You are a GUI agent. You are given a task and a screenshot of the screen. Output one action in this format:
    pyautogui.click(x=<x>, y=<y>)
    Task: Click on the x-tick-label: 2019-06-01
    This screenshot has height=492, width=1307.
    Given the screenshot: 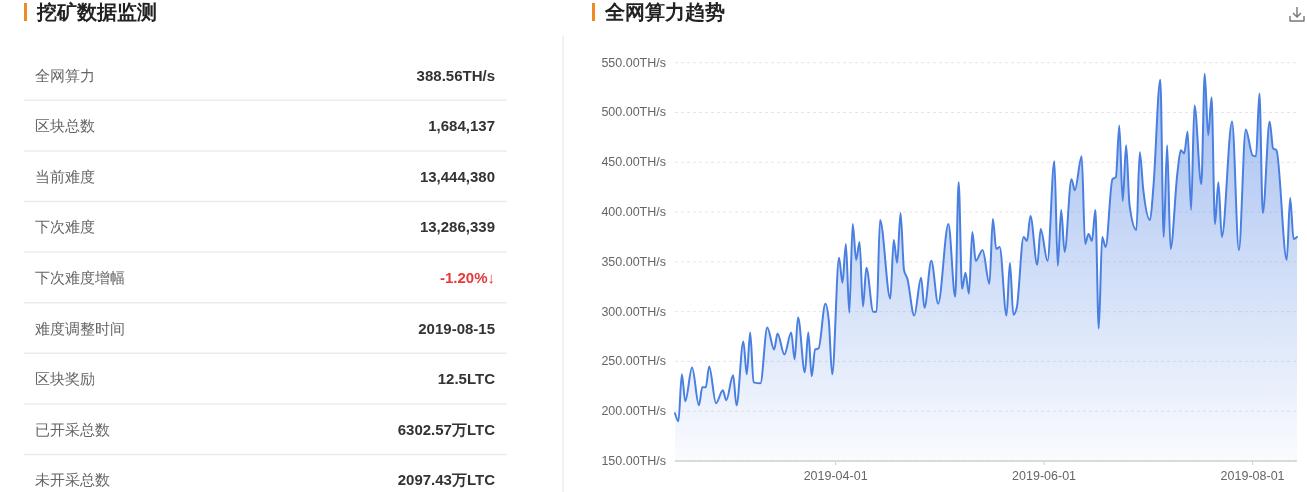 What is the action you would take?
    pyautogui.click(x=1044, y=476)
    